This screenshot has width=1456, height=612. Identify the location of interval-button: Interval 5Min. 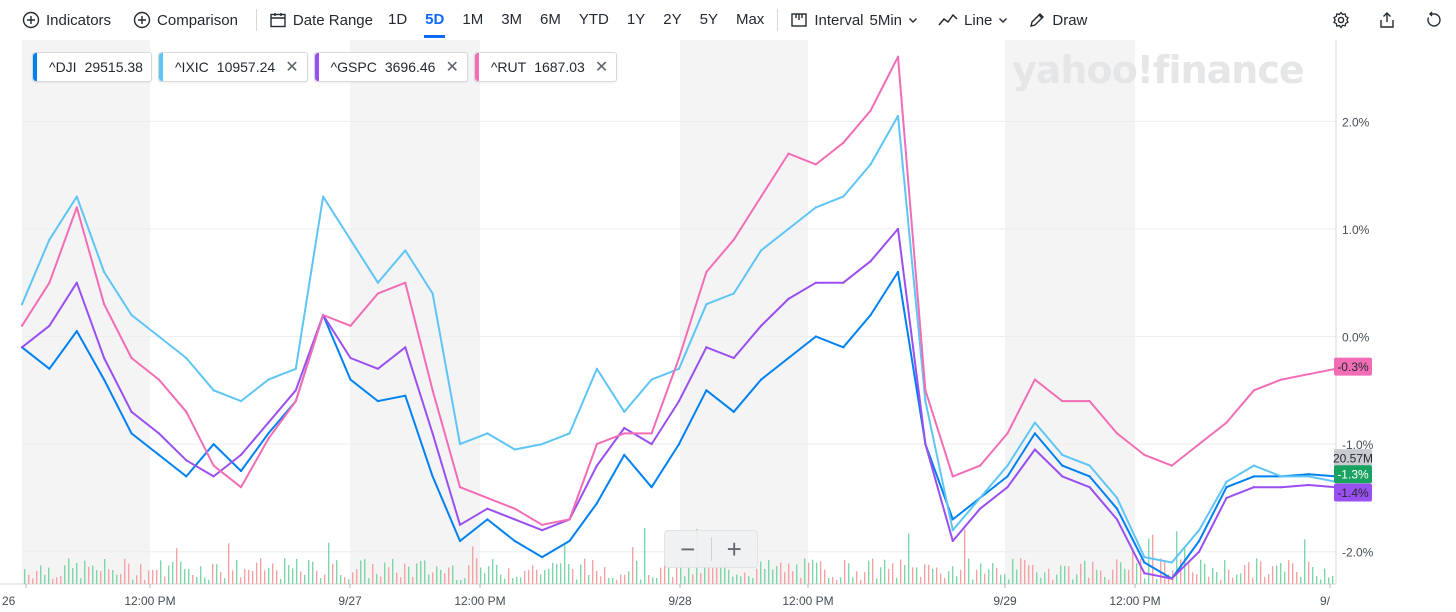
(854, 20).